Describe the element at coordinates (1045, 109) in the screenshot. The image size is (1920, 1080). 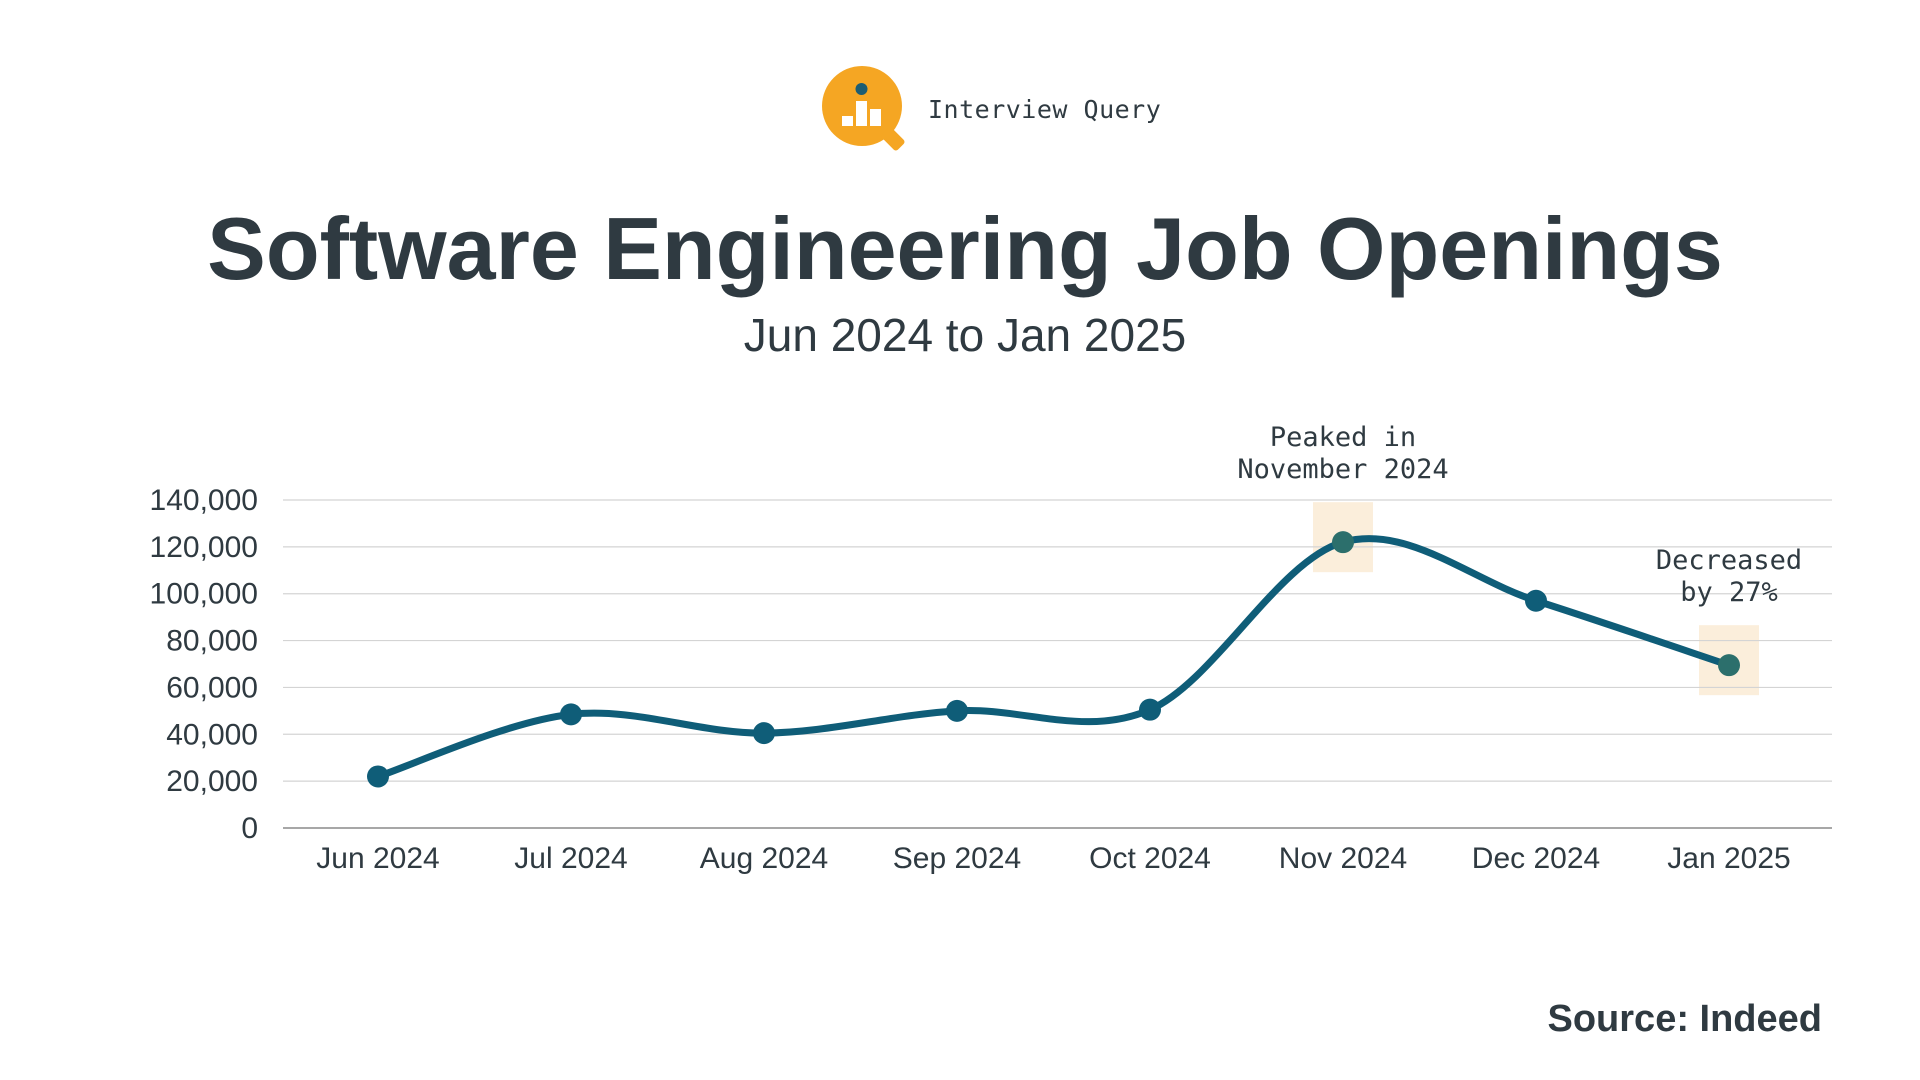
I see `brand-name: Interview Query` at that location.